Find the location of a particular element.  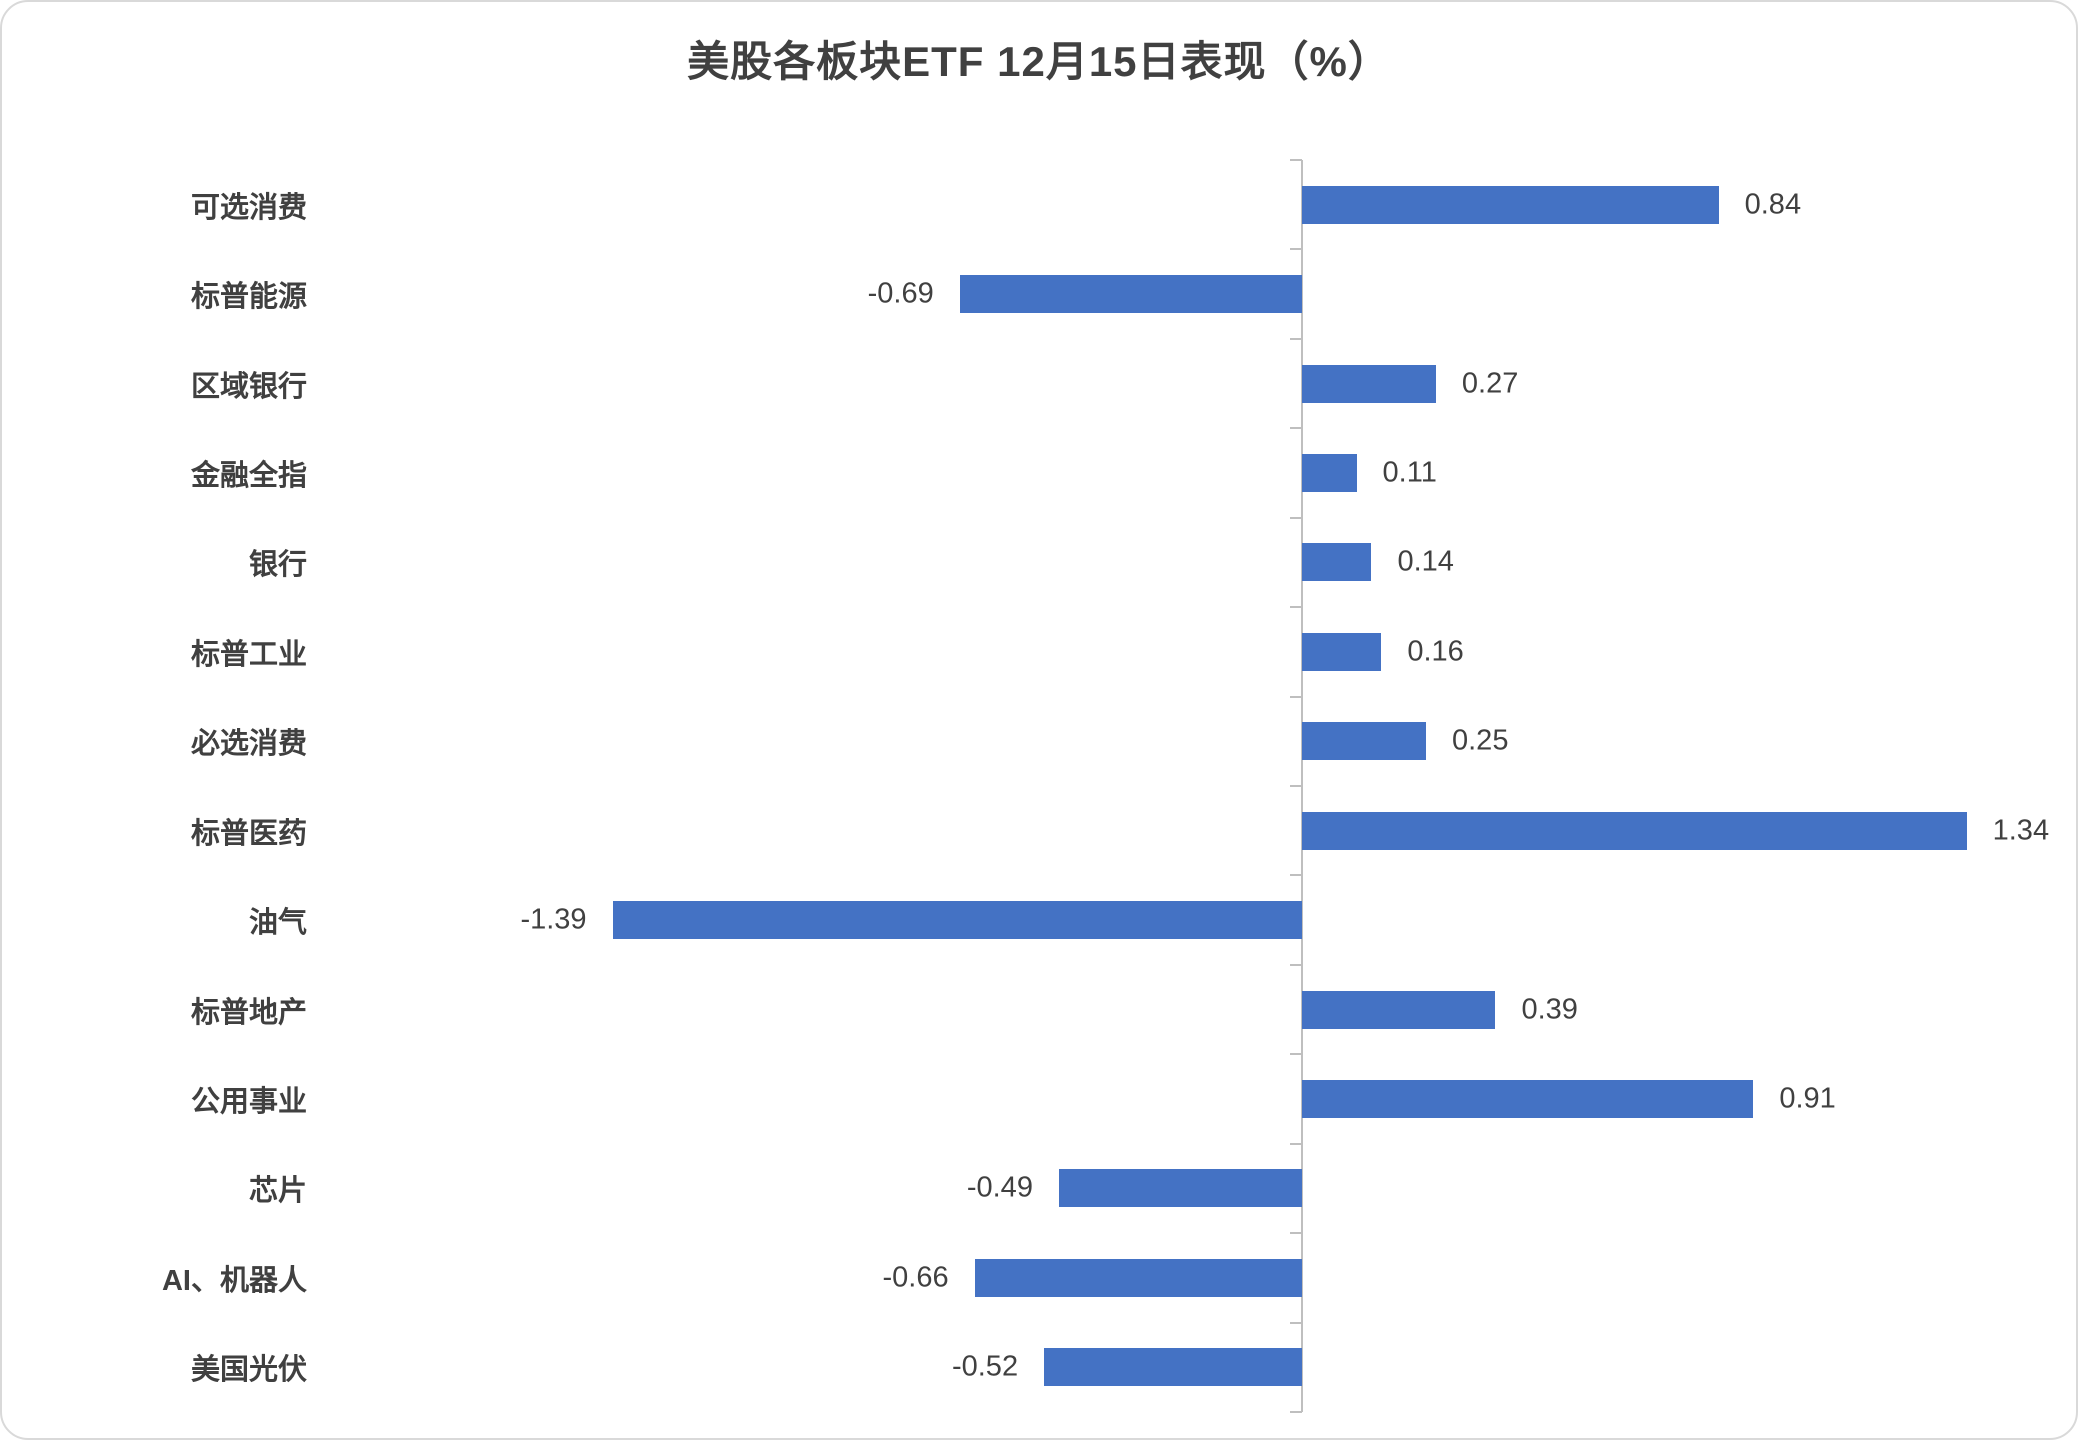

chart-title: 美股各板块ETF 12月15日表现（%） is located at coordinates (1039, 61).